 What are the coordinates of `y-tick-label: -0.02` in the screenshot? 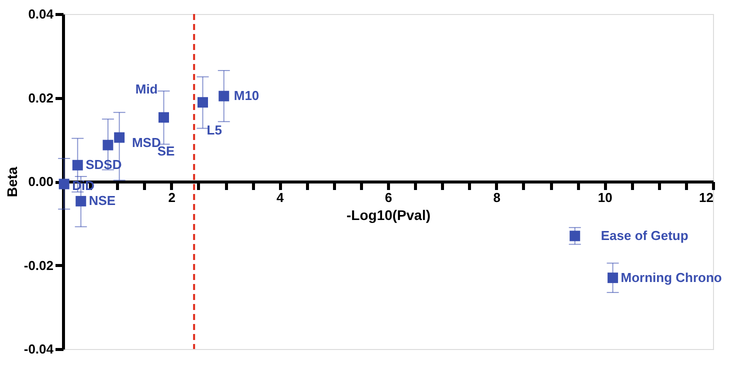 It's located at (39, 265).